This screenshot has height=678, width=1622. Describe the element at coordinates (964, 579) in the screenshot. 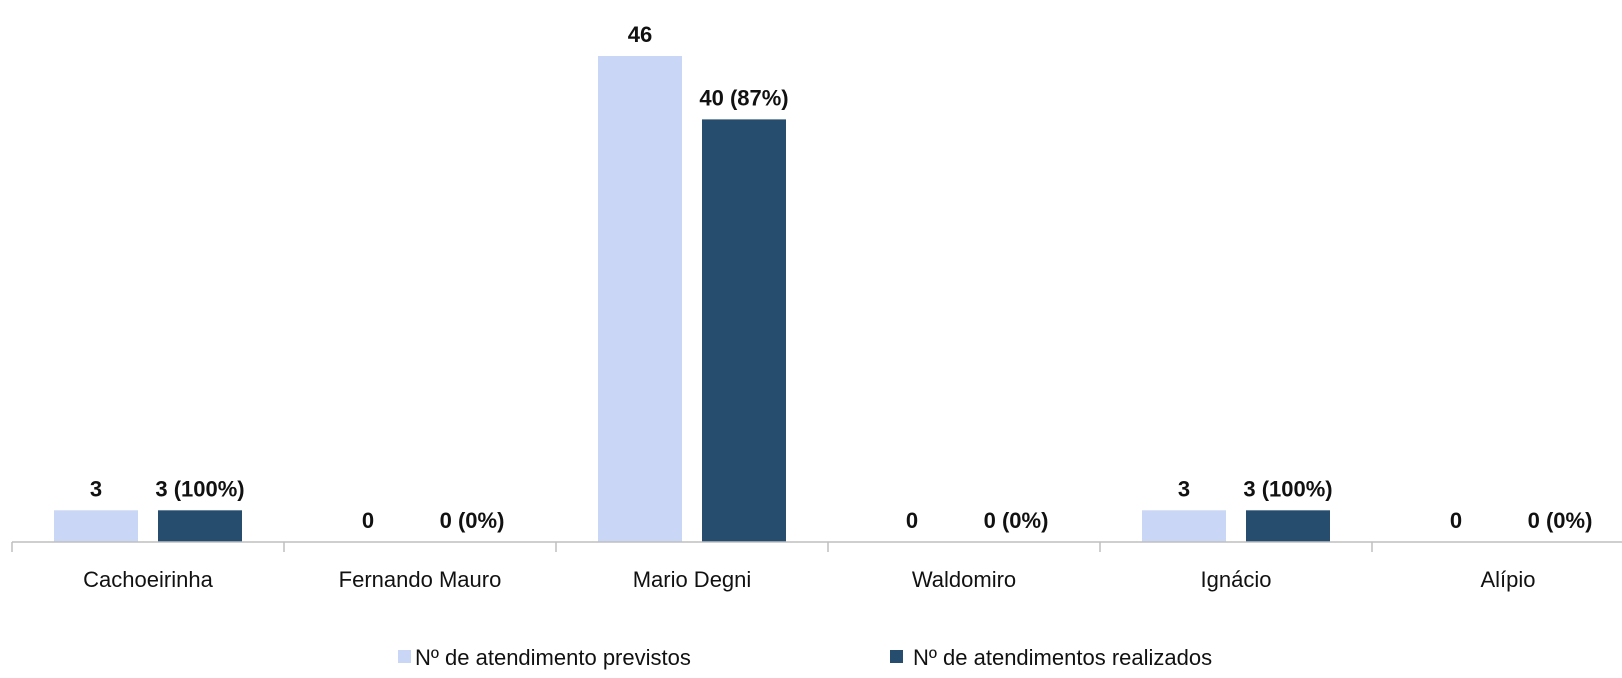

I see `x-tick-label-waldomiro: Waldomiro` at that location.